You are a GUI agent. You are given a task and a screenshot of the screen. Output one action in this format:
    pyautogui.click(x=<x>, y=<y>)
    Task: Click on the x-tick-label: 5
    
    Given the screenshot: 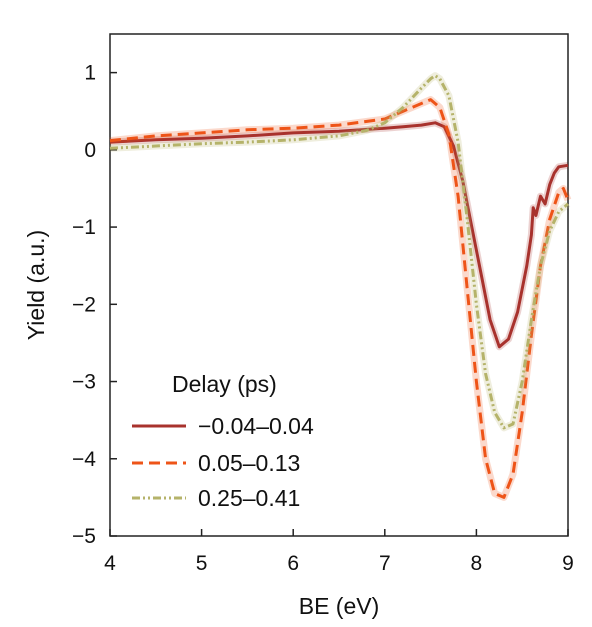 What is the action you would take?
    pyautogui.click(x=202, y=563)
    